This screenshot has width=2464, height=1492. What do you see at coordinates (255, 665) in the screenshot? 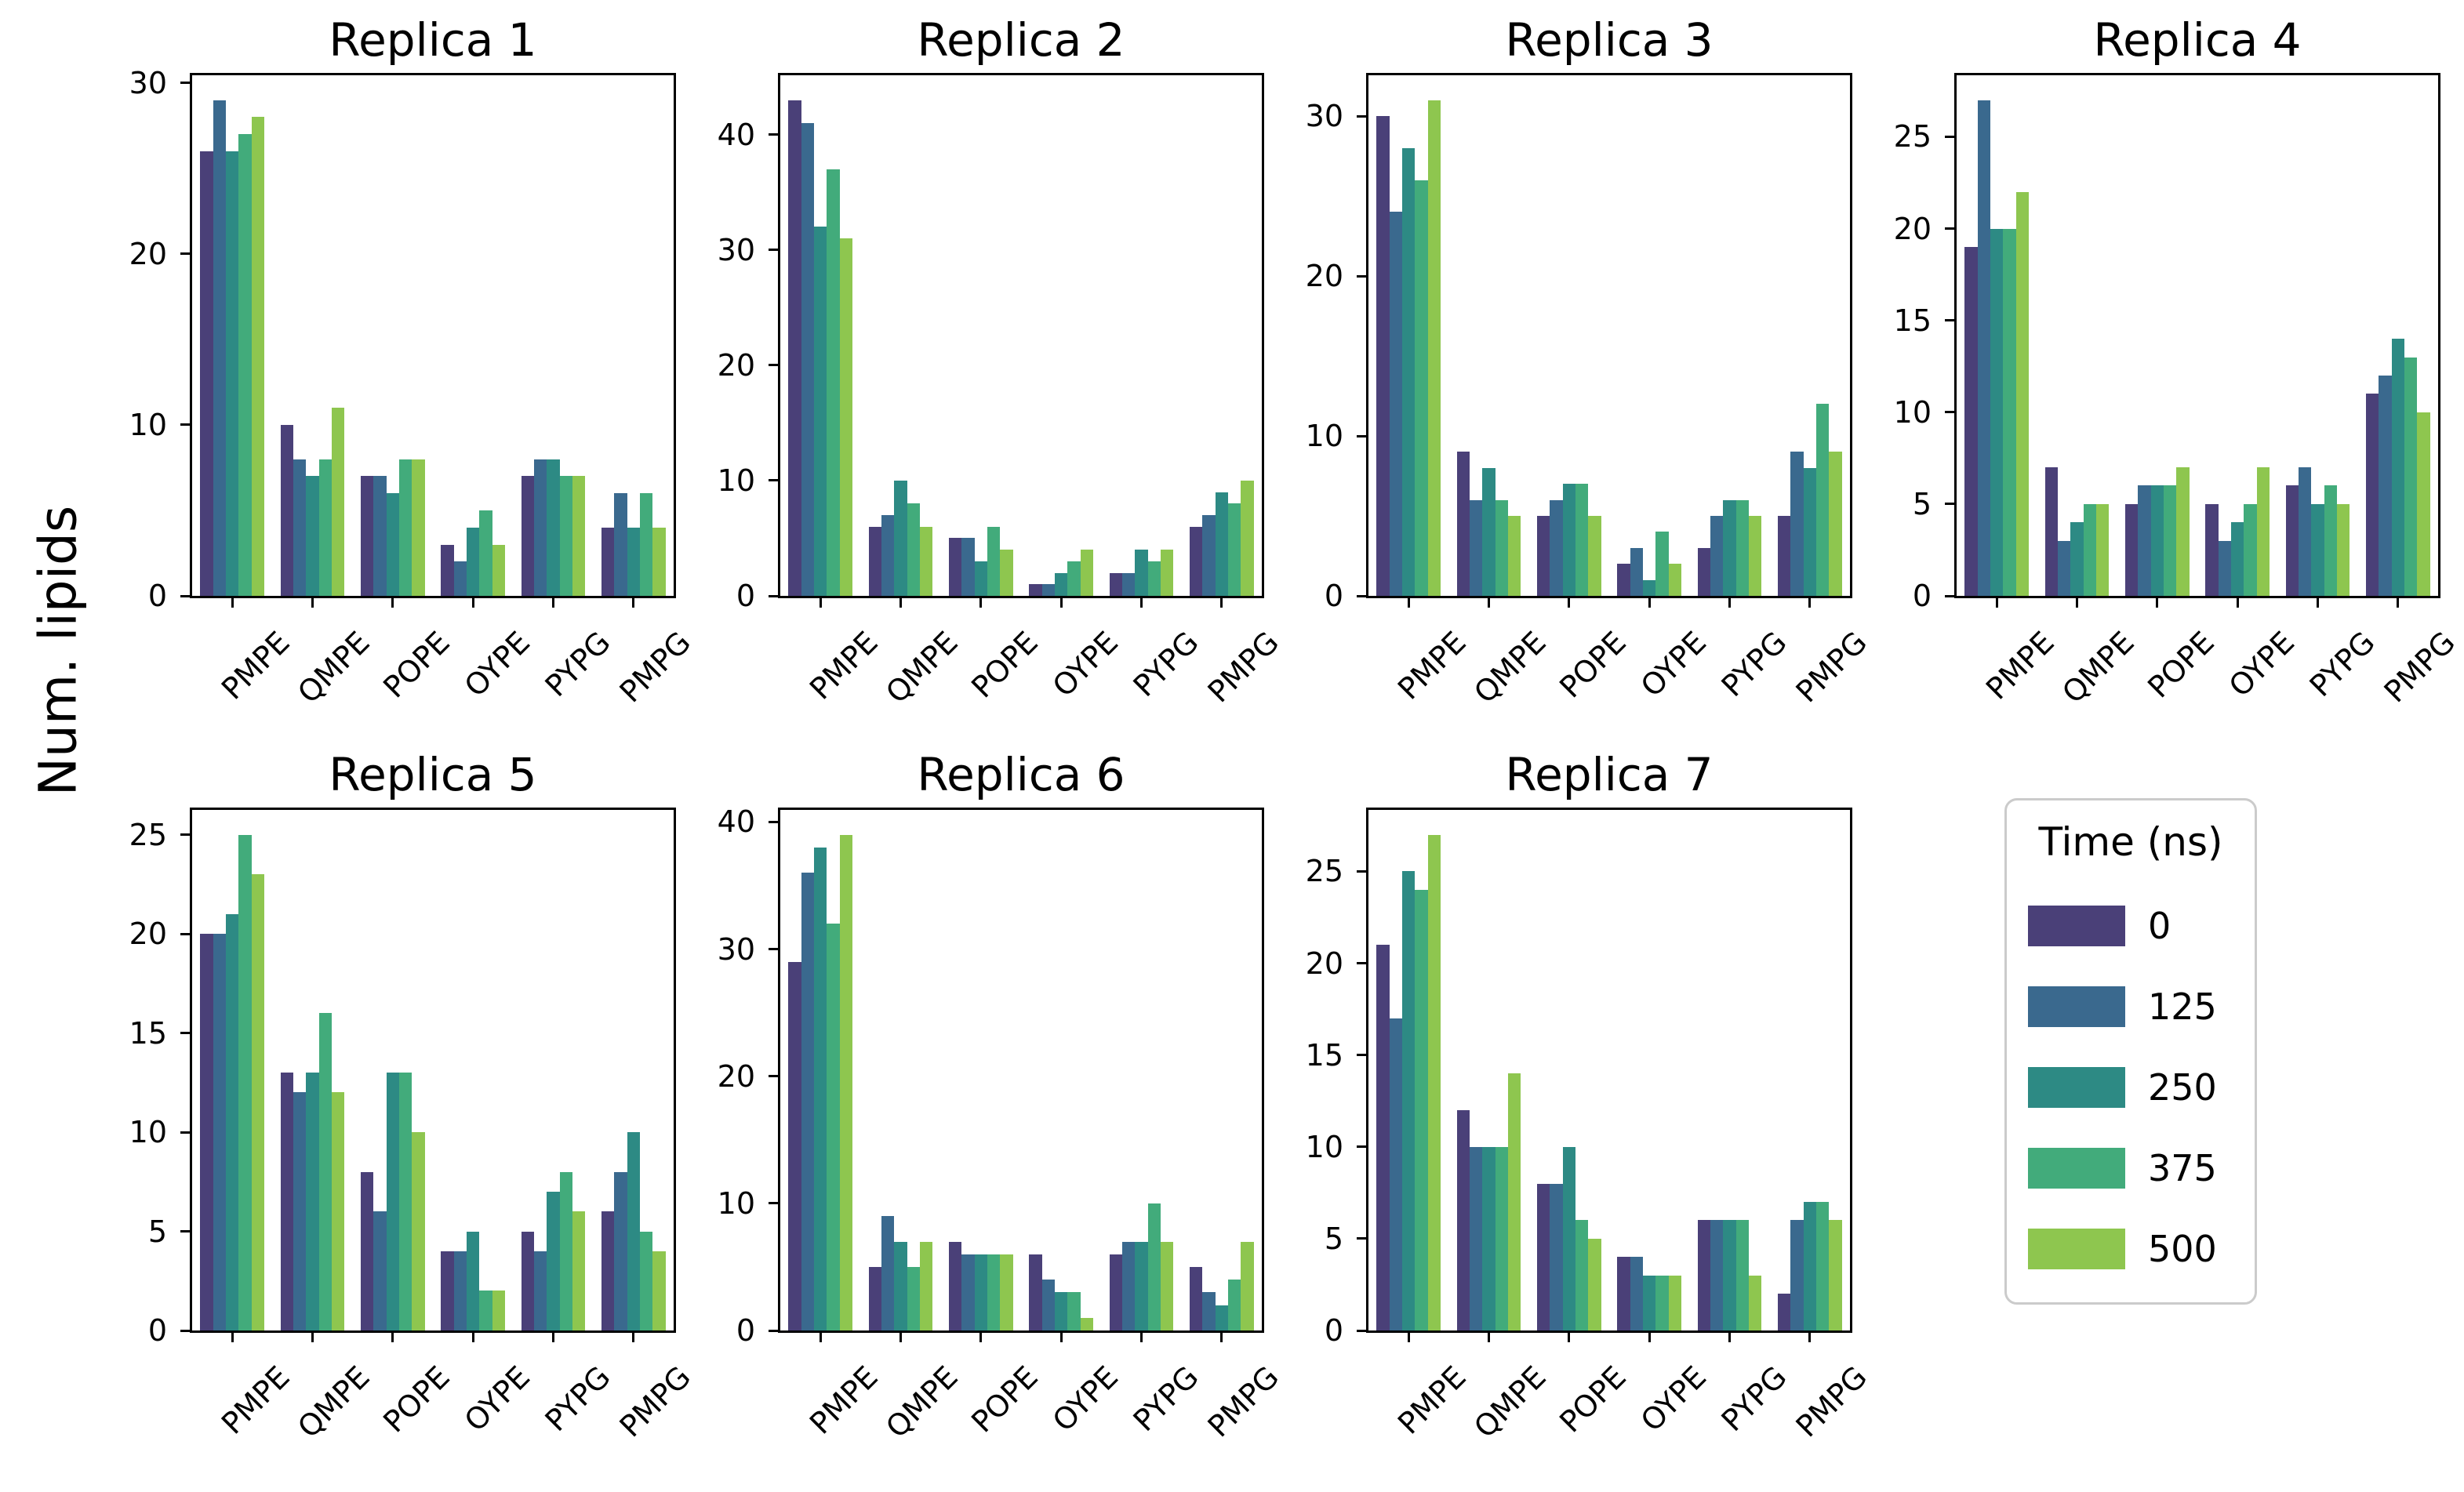
I see `x-tick-label-pmpe: PMPE` at bounding box center [255, 665].